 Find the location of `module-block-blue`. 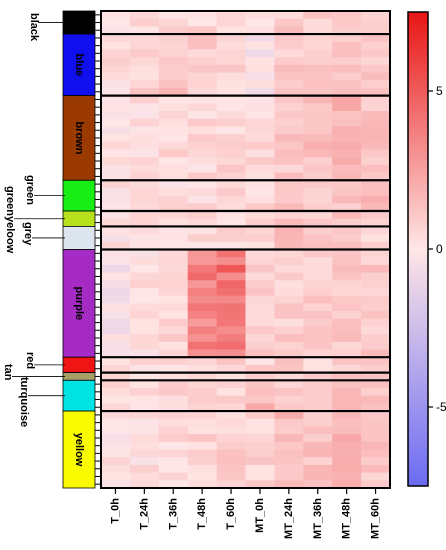

module-block-blue is located at coordinates (79, 65).